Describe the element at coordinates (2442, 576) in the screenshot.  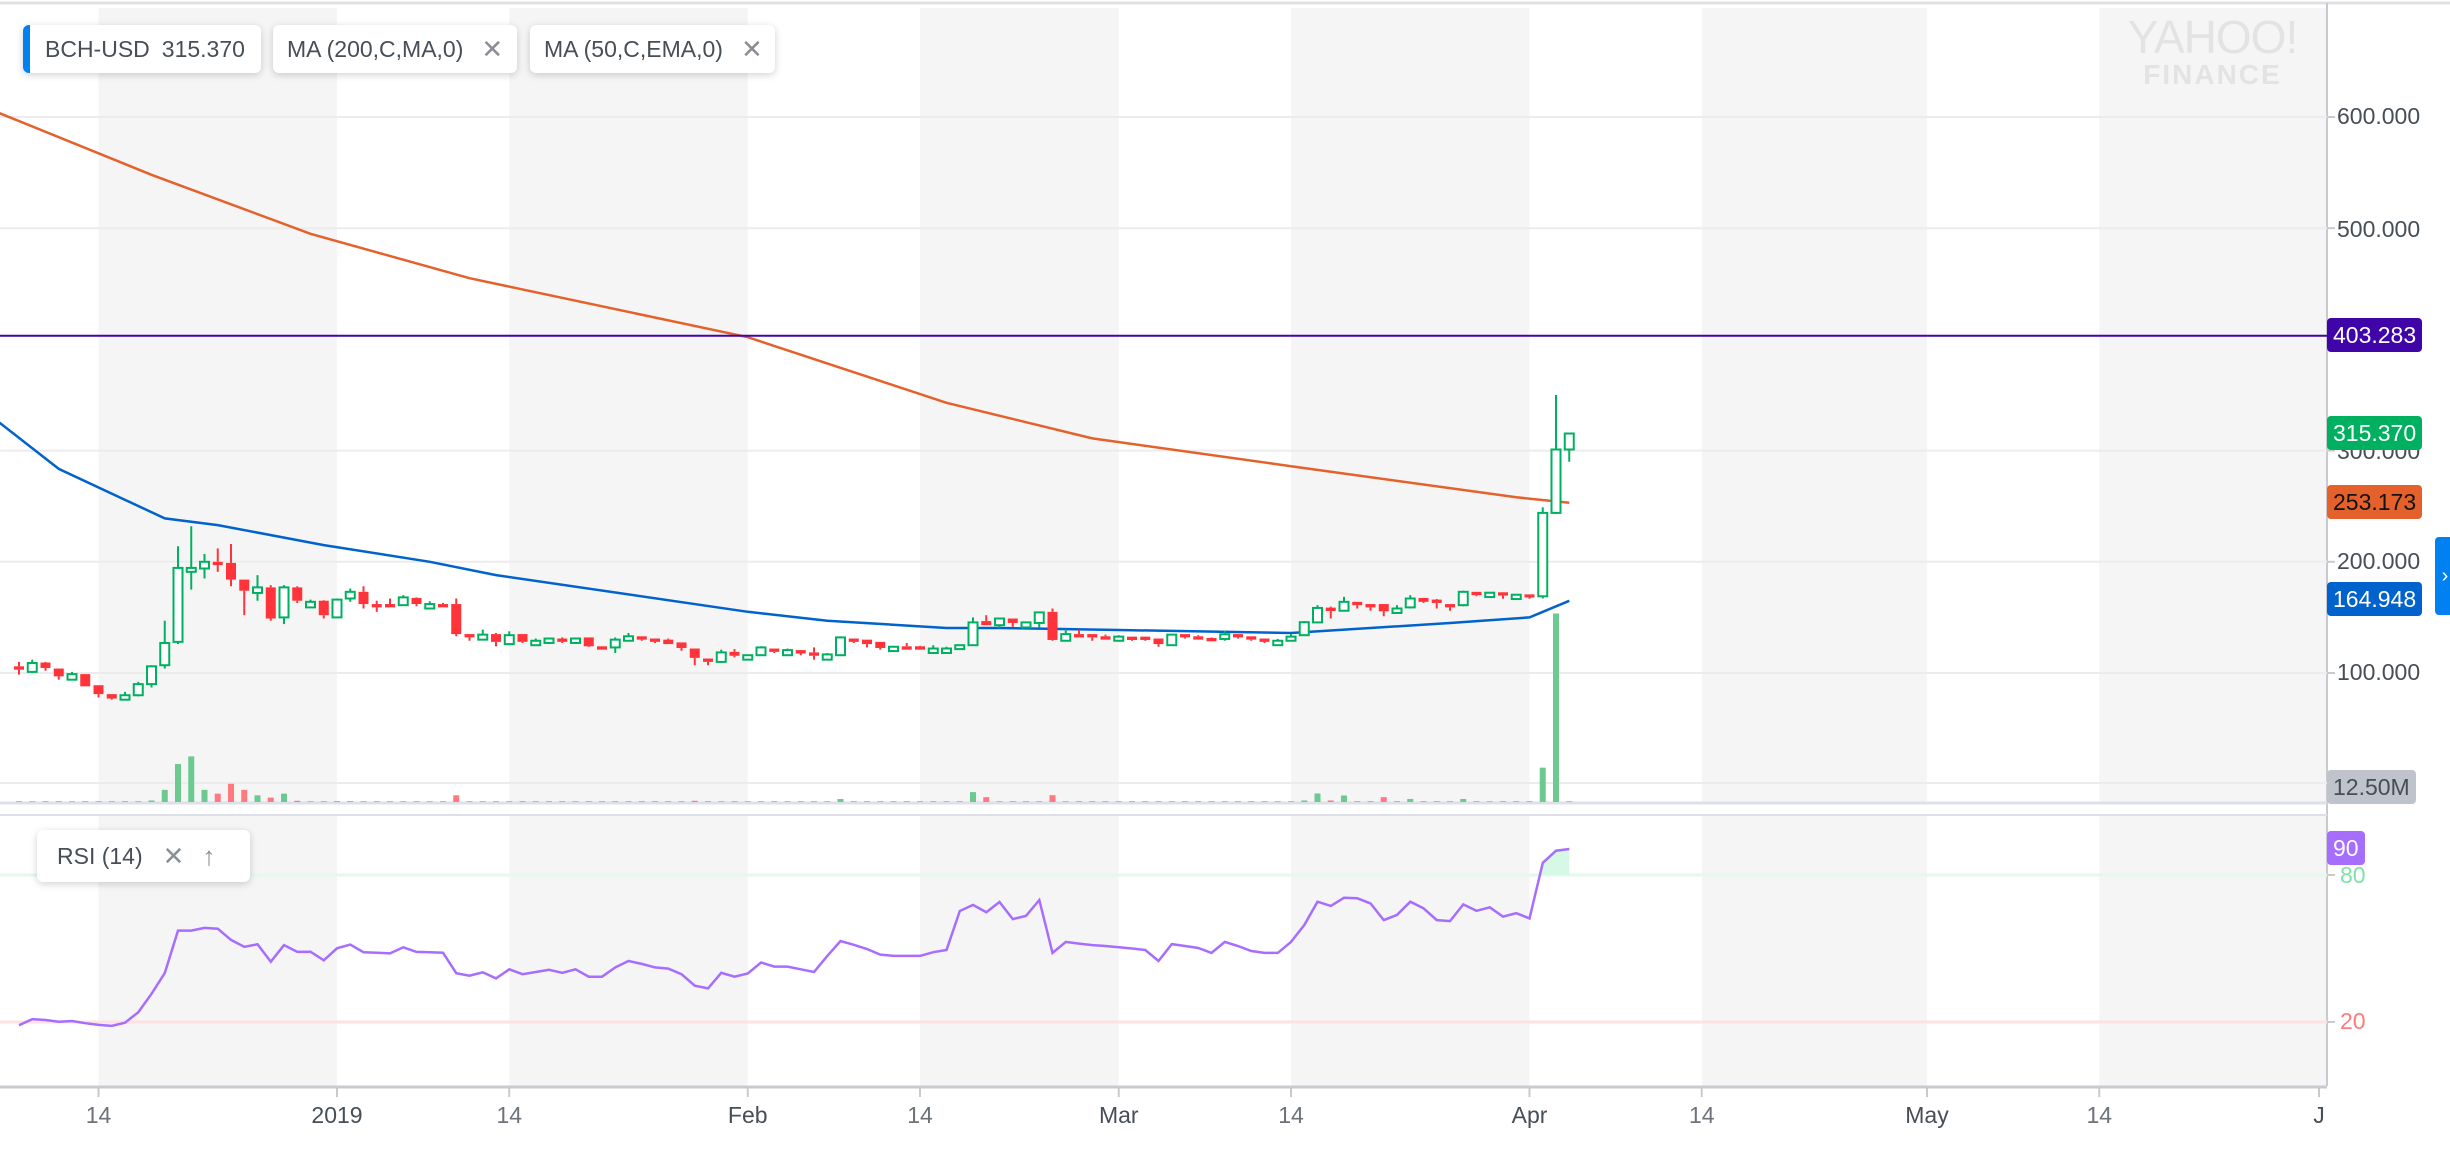
I see `expand-panel-tab: ›` at that location.